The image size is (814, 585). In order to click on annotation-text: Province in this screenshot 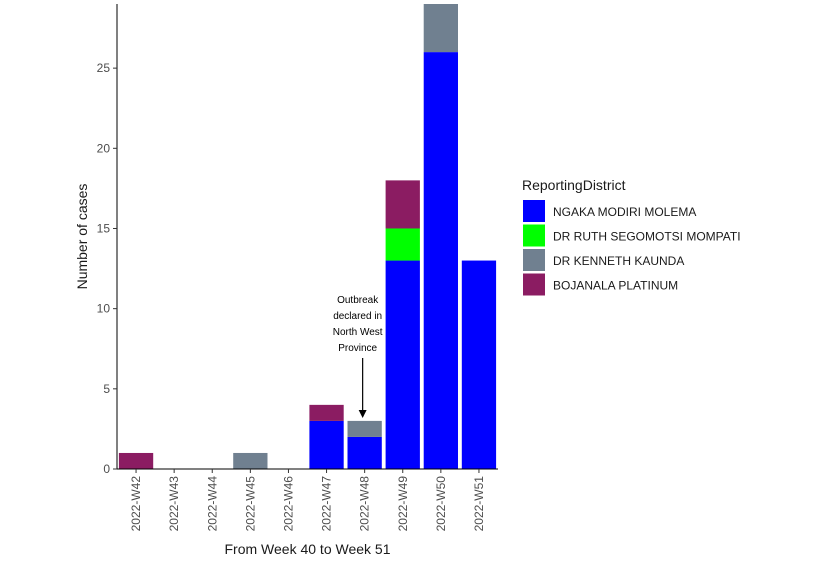, I will do `click(357, 348)`.